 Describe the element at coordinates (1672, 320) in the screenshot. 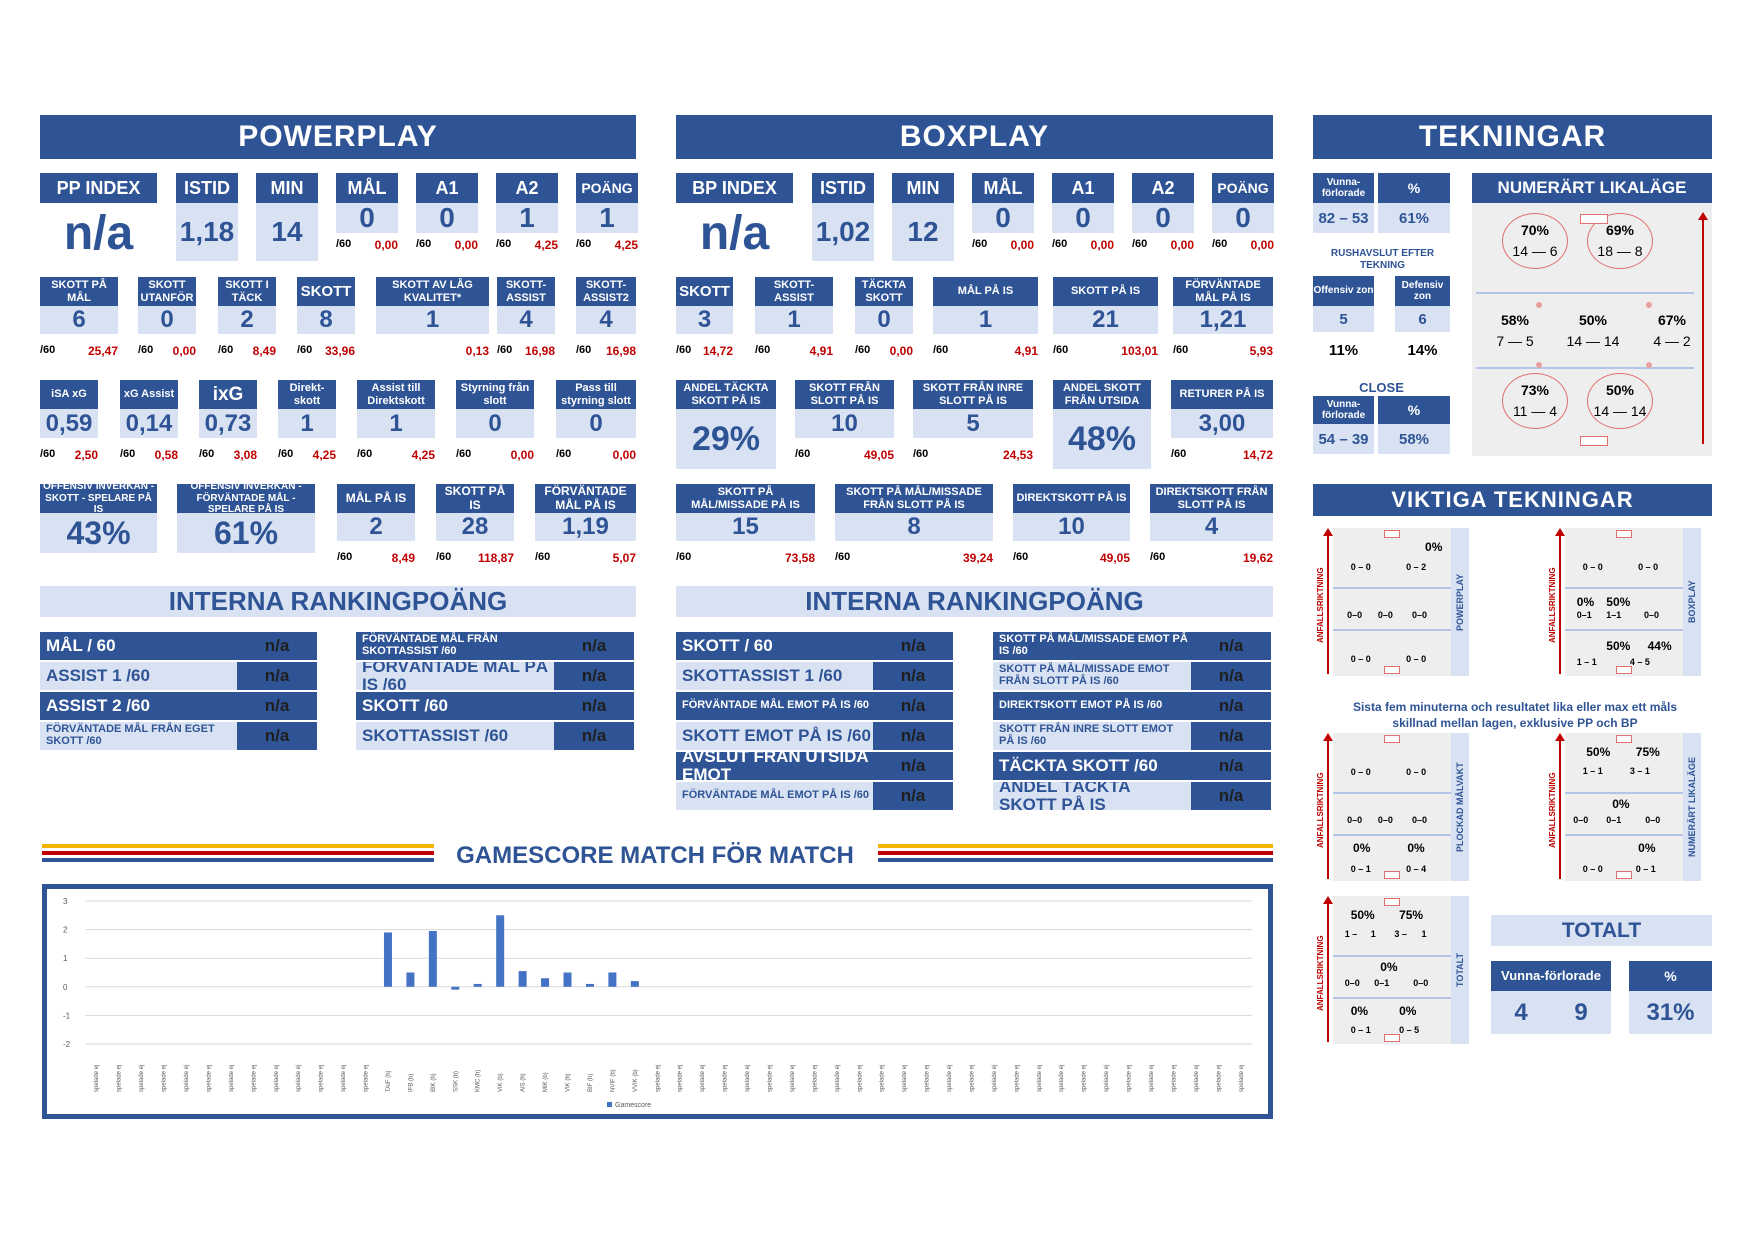

I see `faceoff-pct: 67%` at that location.